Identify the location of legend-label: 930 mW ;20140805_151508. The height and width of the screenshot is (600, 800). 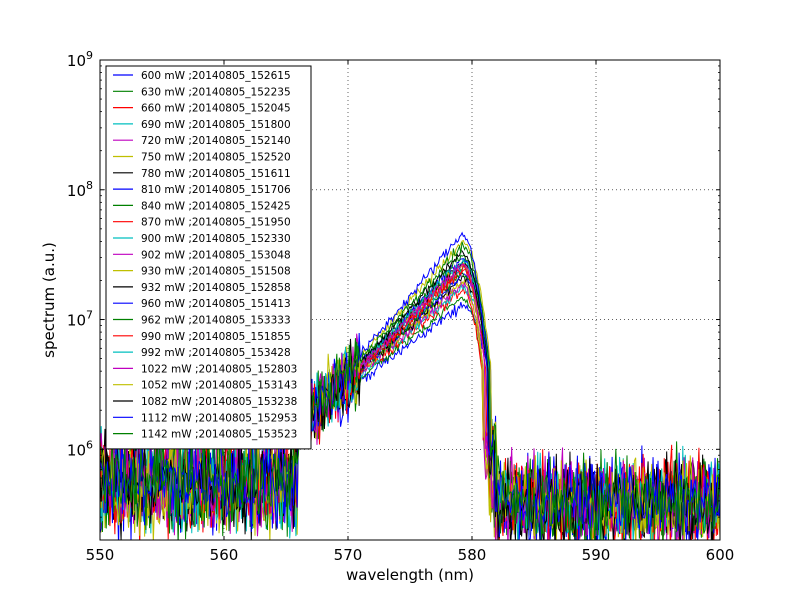
(216, 272).